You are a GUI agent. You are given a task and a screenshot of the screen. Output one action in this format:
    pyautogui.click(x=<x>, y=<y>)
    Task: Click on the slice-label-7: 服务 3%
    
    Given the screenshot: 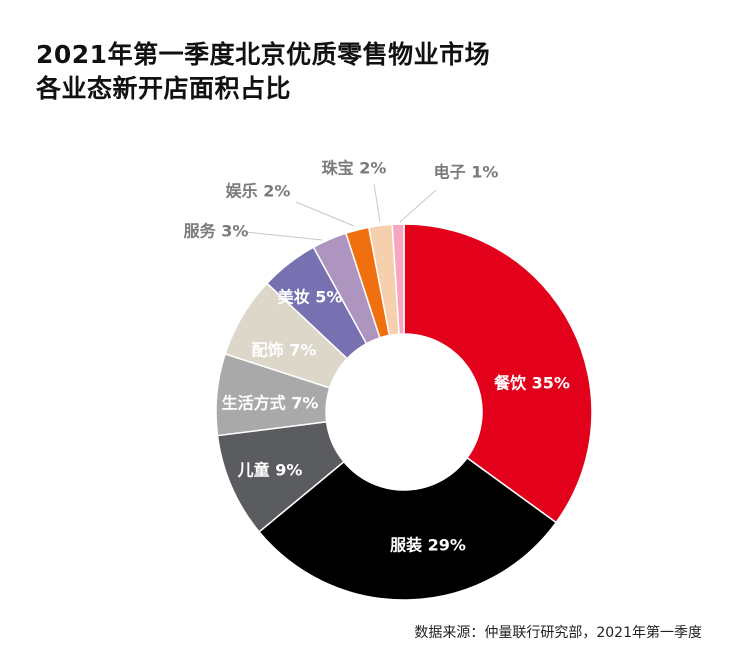 What is the action you would take?
    pyautogui.click(x=216, y=231)
    